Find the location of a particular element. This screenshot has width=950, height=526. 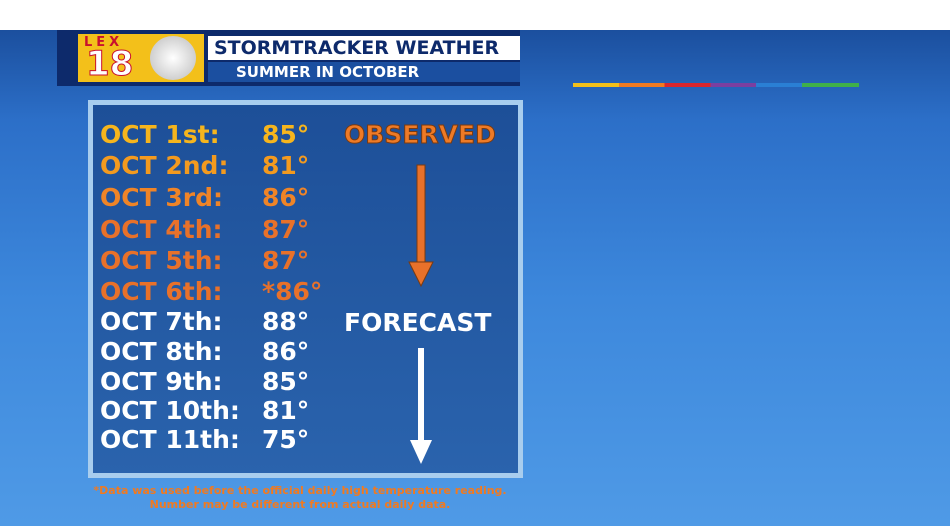

date: OCT 7th: is located at coordinates (161, 321).